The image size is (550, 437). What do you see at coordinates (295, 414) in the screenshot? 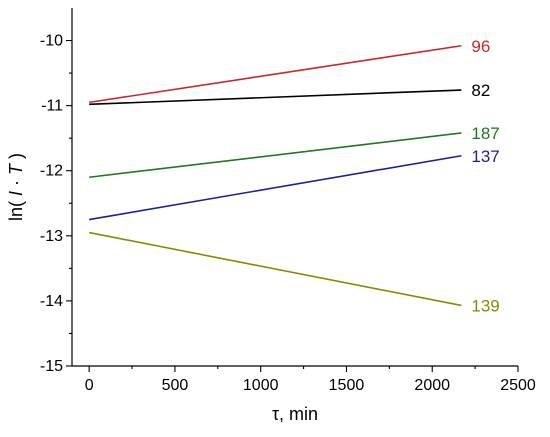
I see `x-axis-title: τ, min` at bounding box center [295, 414].